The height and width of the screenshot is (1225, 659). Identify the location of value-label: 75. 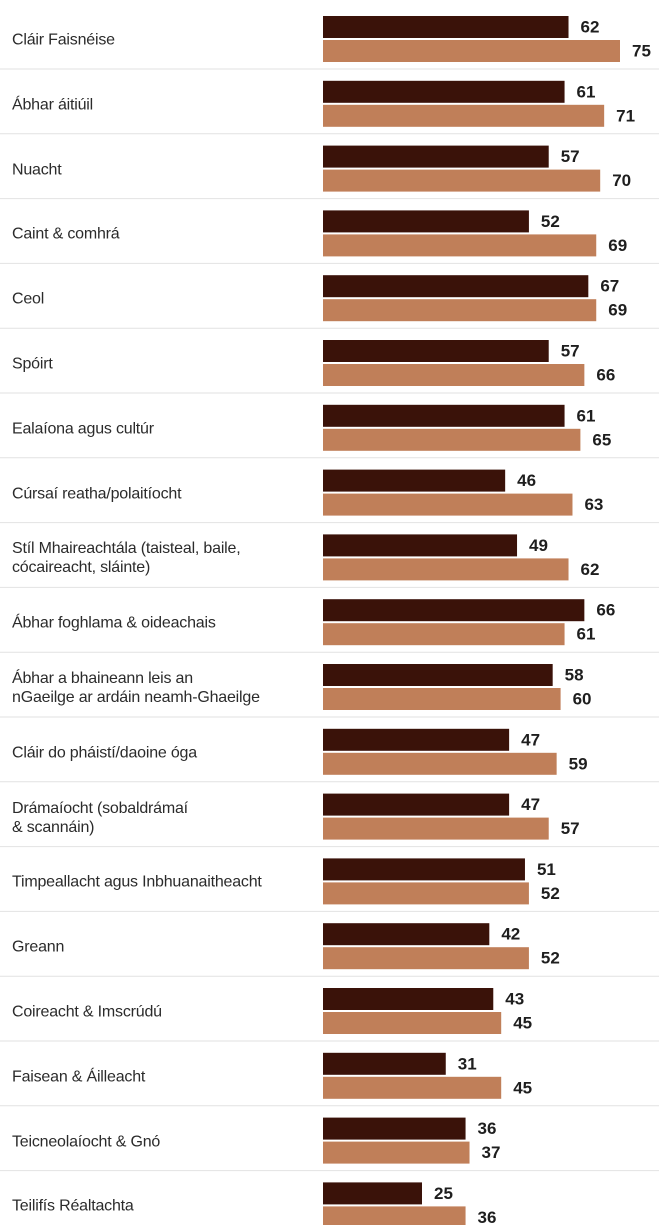
(641, 50).